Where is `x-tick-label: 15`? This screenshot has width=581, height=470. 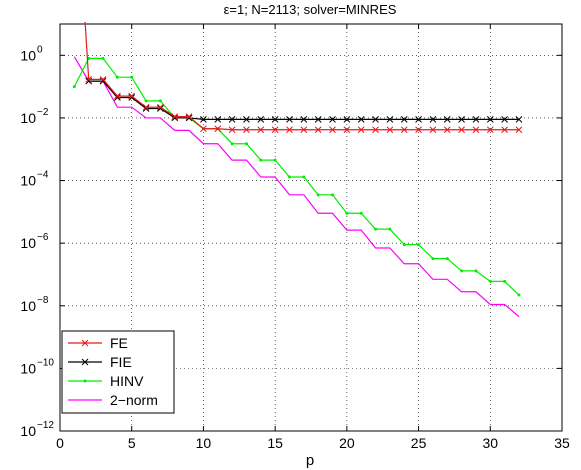 x-tick-label: 15 is located at coordinates (275, 443).